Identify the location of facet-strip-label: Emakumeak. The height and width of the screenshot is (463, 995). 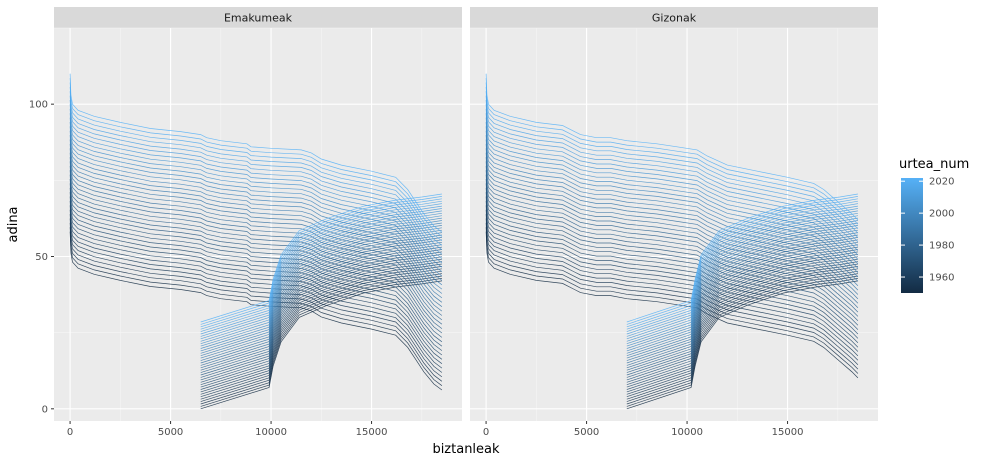
(258, 18).